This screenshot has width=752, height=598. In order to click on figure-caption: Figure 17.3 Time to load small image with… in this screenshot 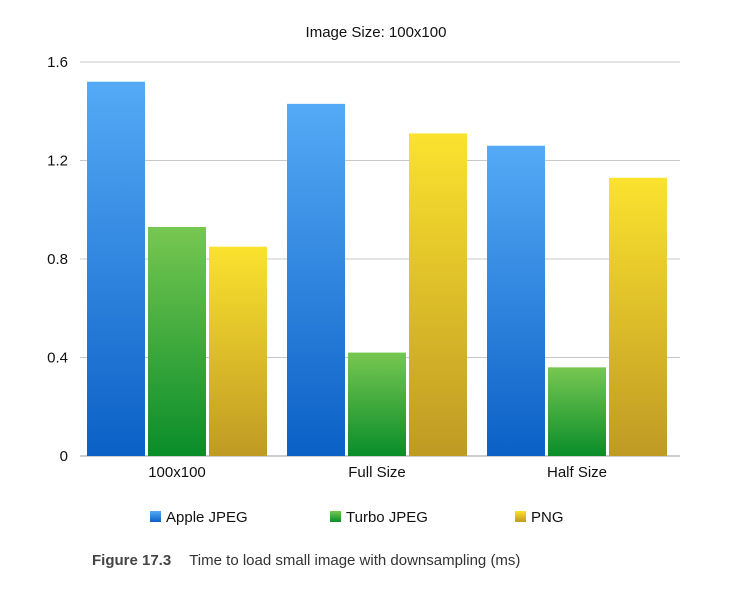, I will do `click(306, 560)`.